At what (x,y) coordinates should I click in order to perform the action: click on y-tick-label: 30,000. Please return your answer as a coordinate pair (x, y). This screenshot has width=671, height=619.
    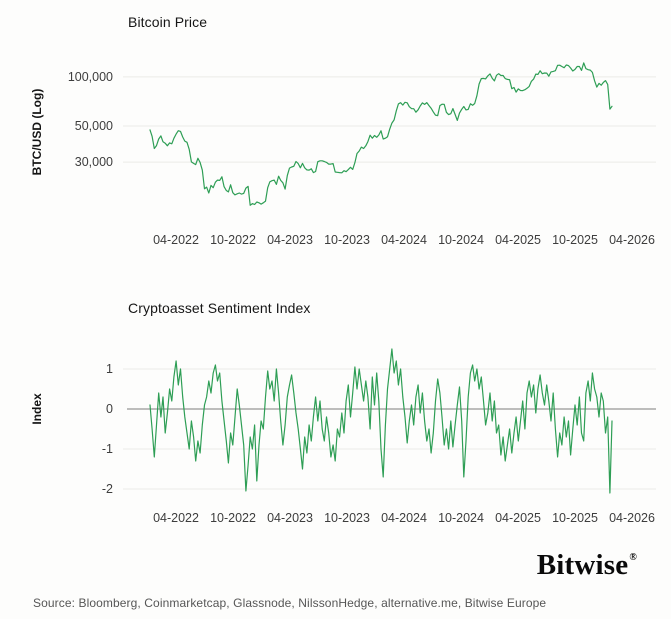
    Looking at the image, I should click on (93, 162).